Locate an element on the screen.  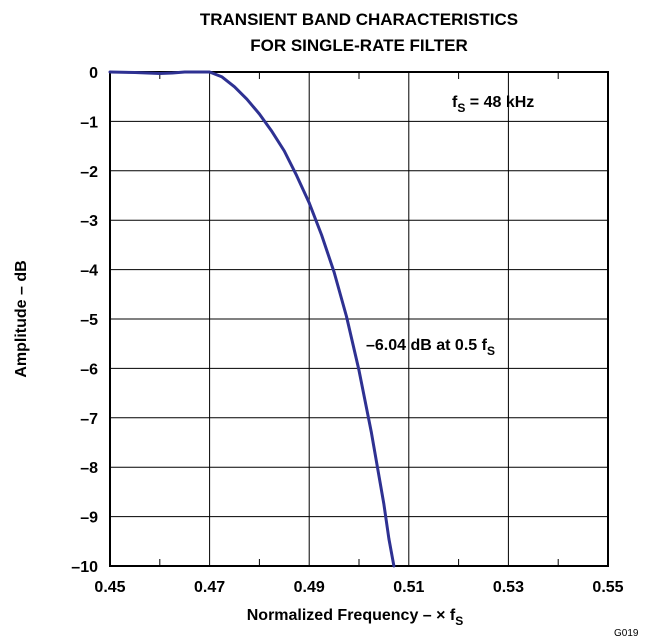
y-tick-label: 0 is located at coordinates (93, 73).